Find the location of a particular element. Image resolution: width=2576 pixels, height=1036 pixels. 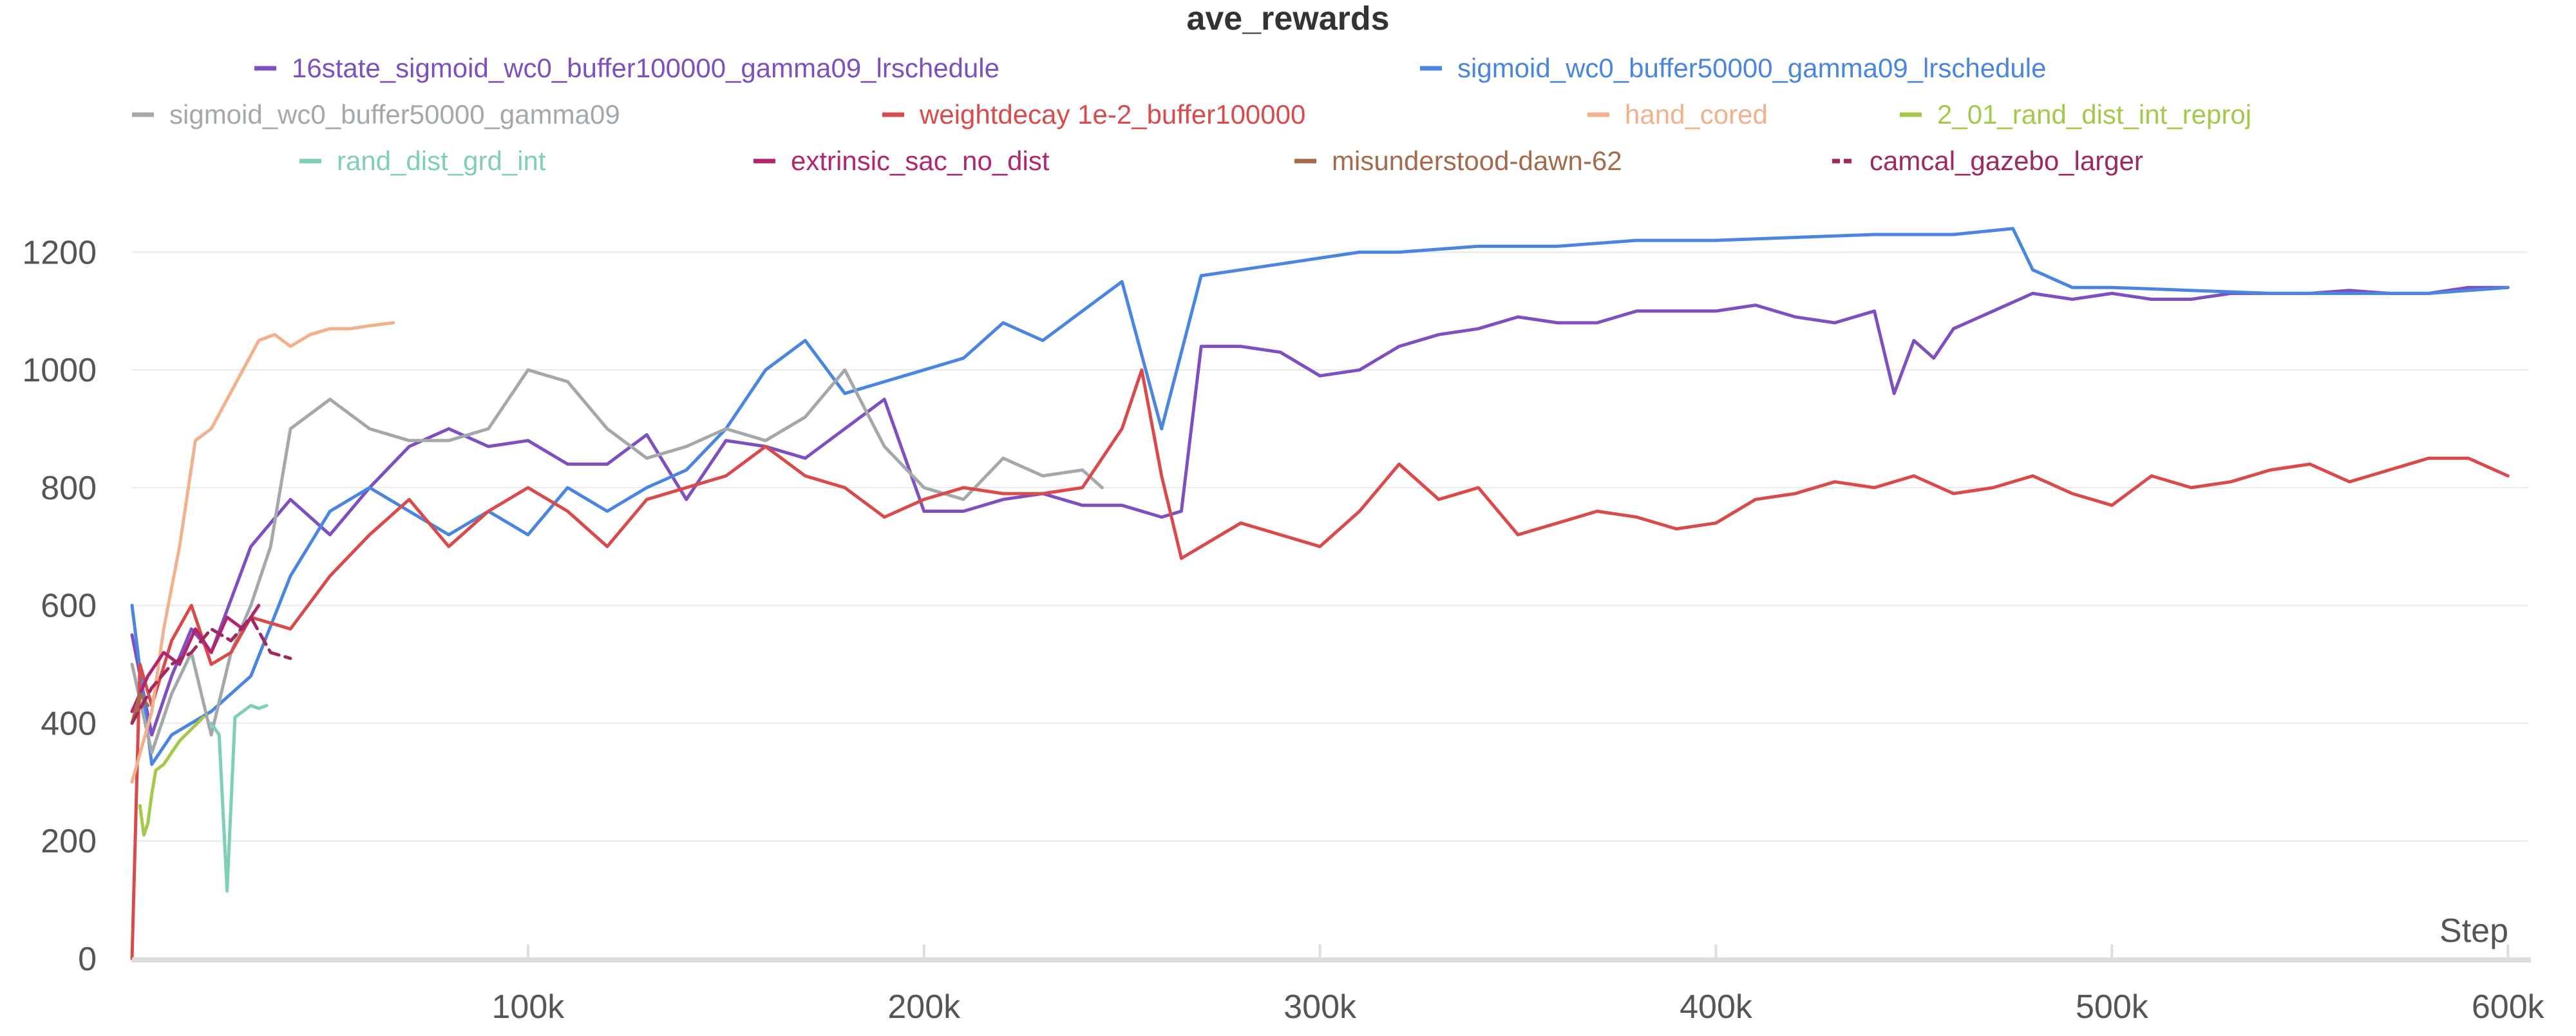

y-axis-ticks: 0 200 400 600 800 1000 1200 is located at coordinates (60, 606).